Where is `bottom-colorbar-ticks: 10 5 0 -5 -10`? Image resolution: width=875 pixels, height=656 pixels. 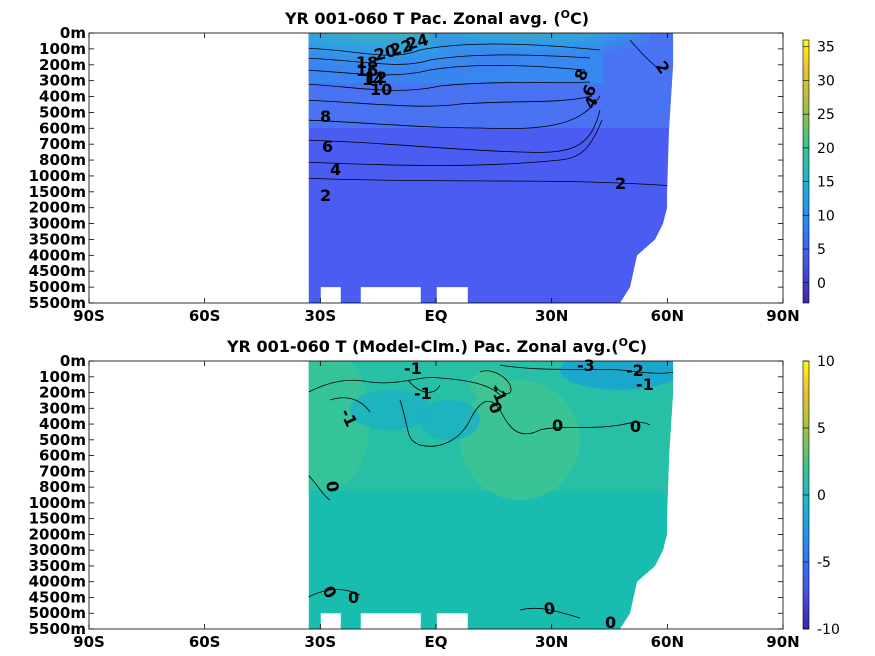
bottom-colorbar-ticks: 10 5 0 -5 -10 is located at coordinates (821, 496).